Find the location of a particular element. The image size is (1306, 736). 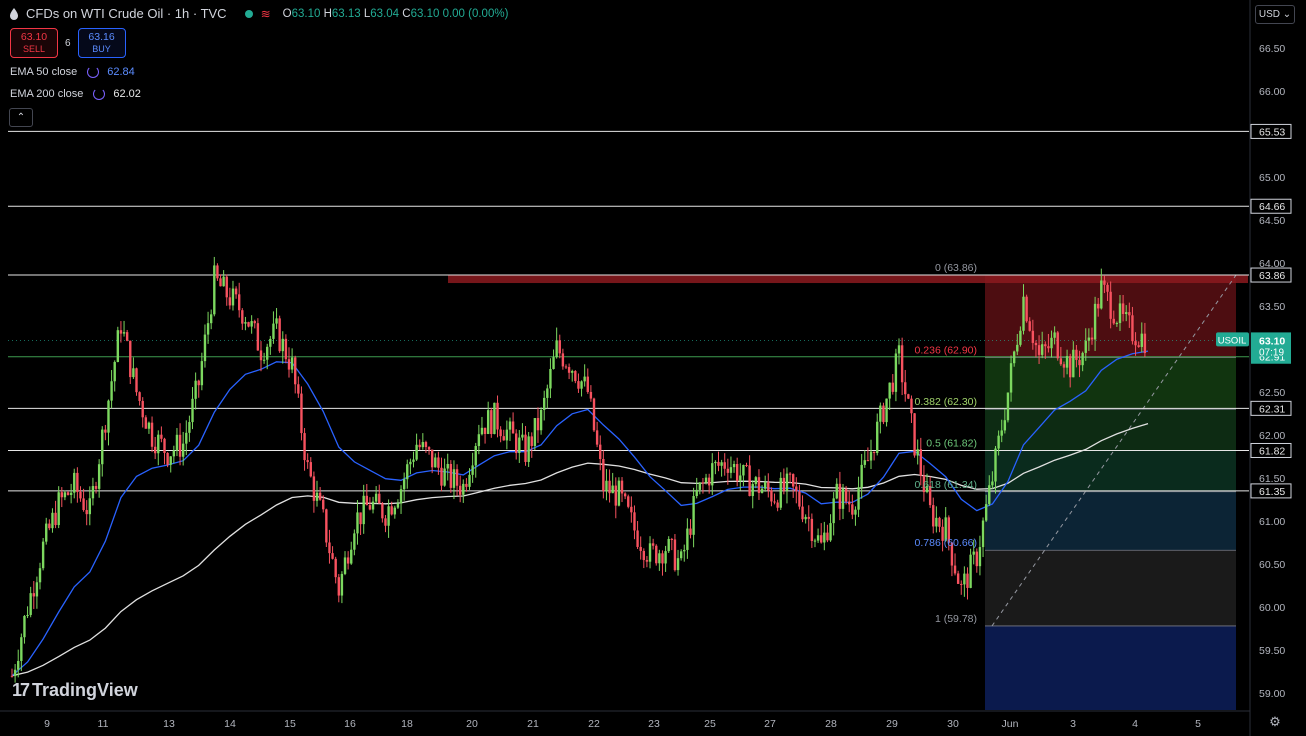

x-tick-label: 30 is located at coordinates (953, 724).